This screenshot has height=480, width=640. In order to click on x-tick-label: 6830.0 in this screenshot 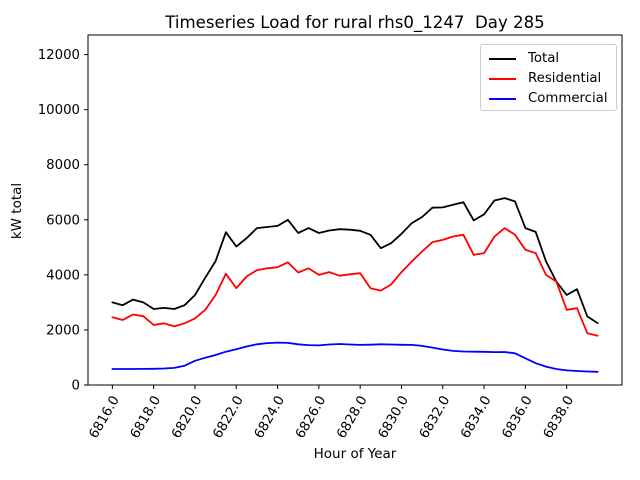, I will do `click(394, 418)`.